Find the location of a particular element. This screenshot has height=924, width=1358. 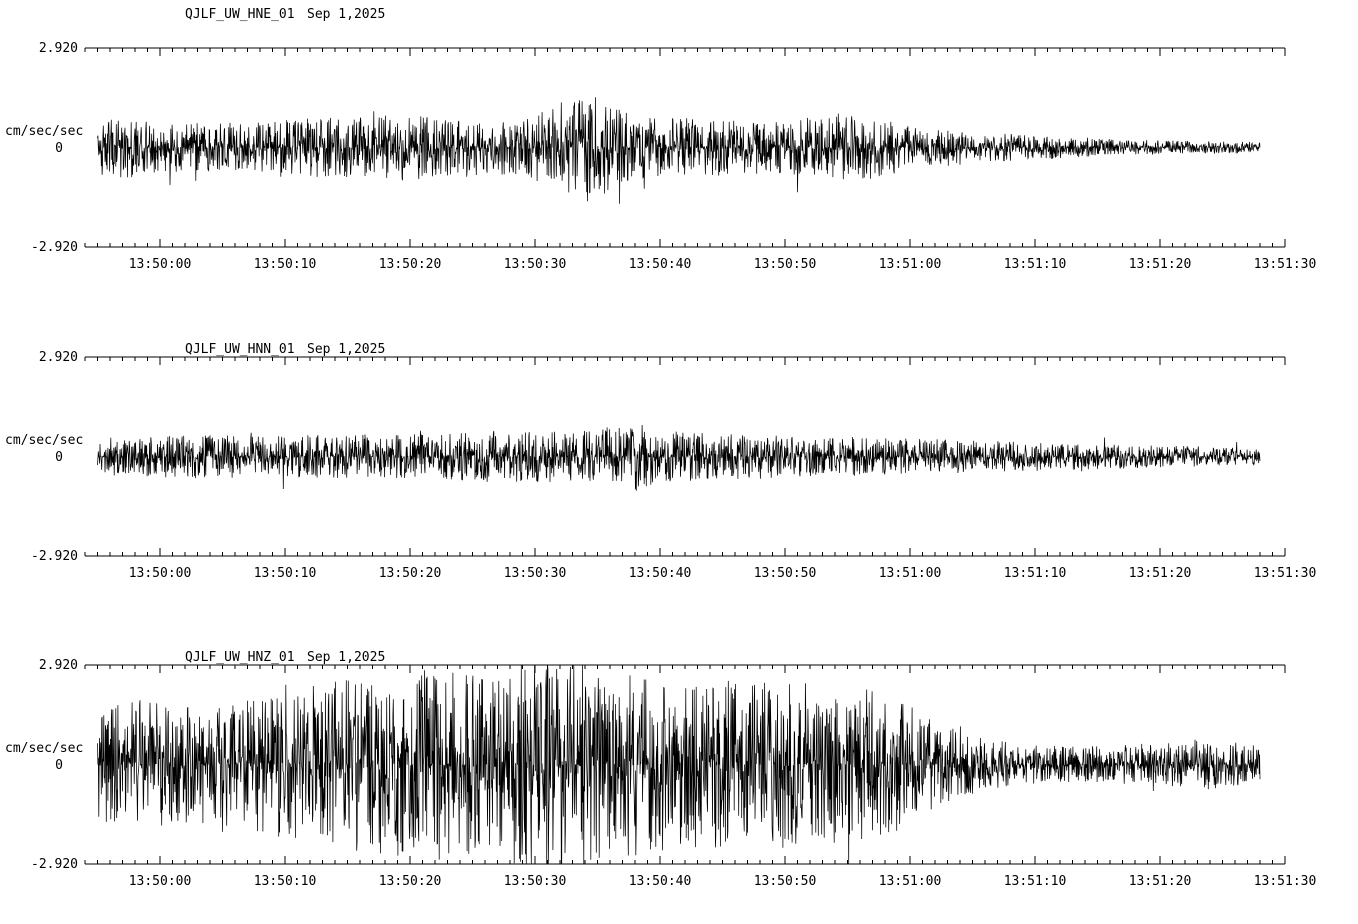

panel-title-station: QJLF_UW_HNN_01 is located at coordinates (240, 349).